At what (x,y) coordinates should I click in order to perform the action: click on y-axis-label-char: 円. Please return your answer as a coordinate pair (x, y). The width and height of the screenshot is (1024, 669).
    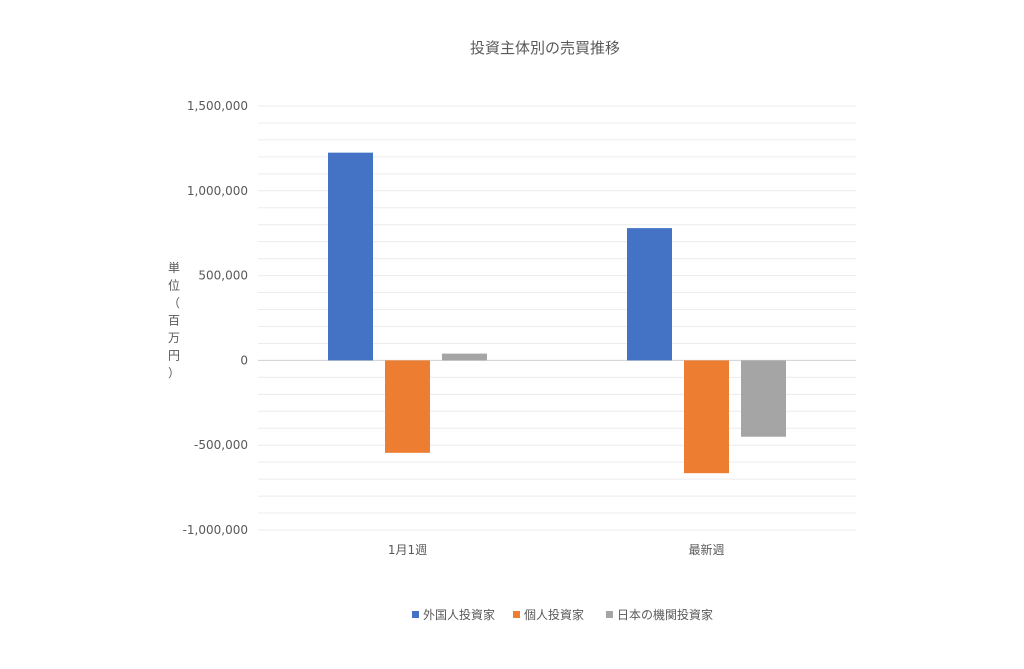
    Looking at the image, I should click on (174, 356).